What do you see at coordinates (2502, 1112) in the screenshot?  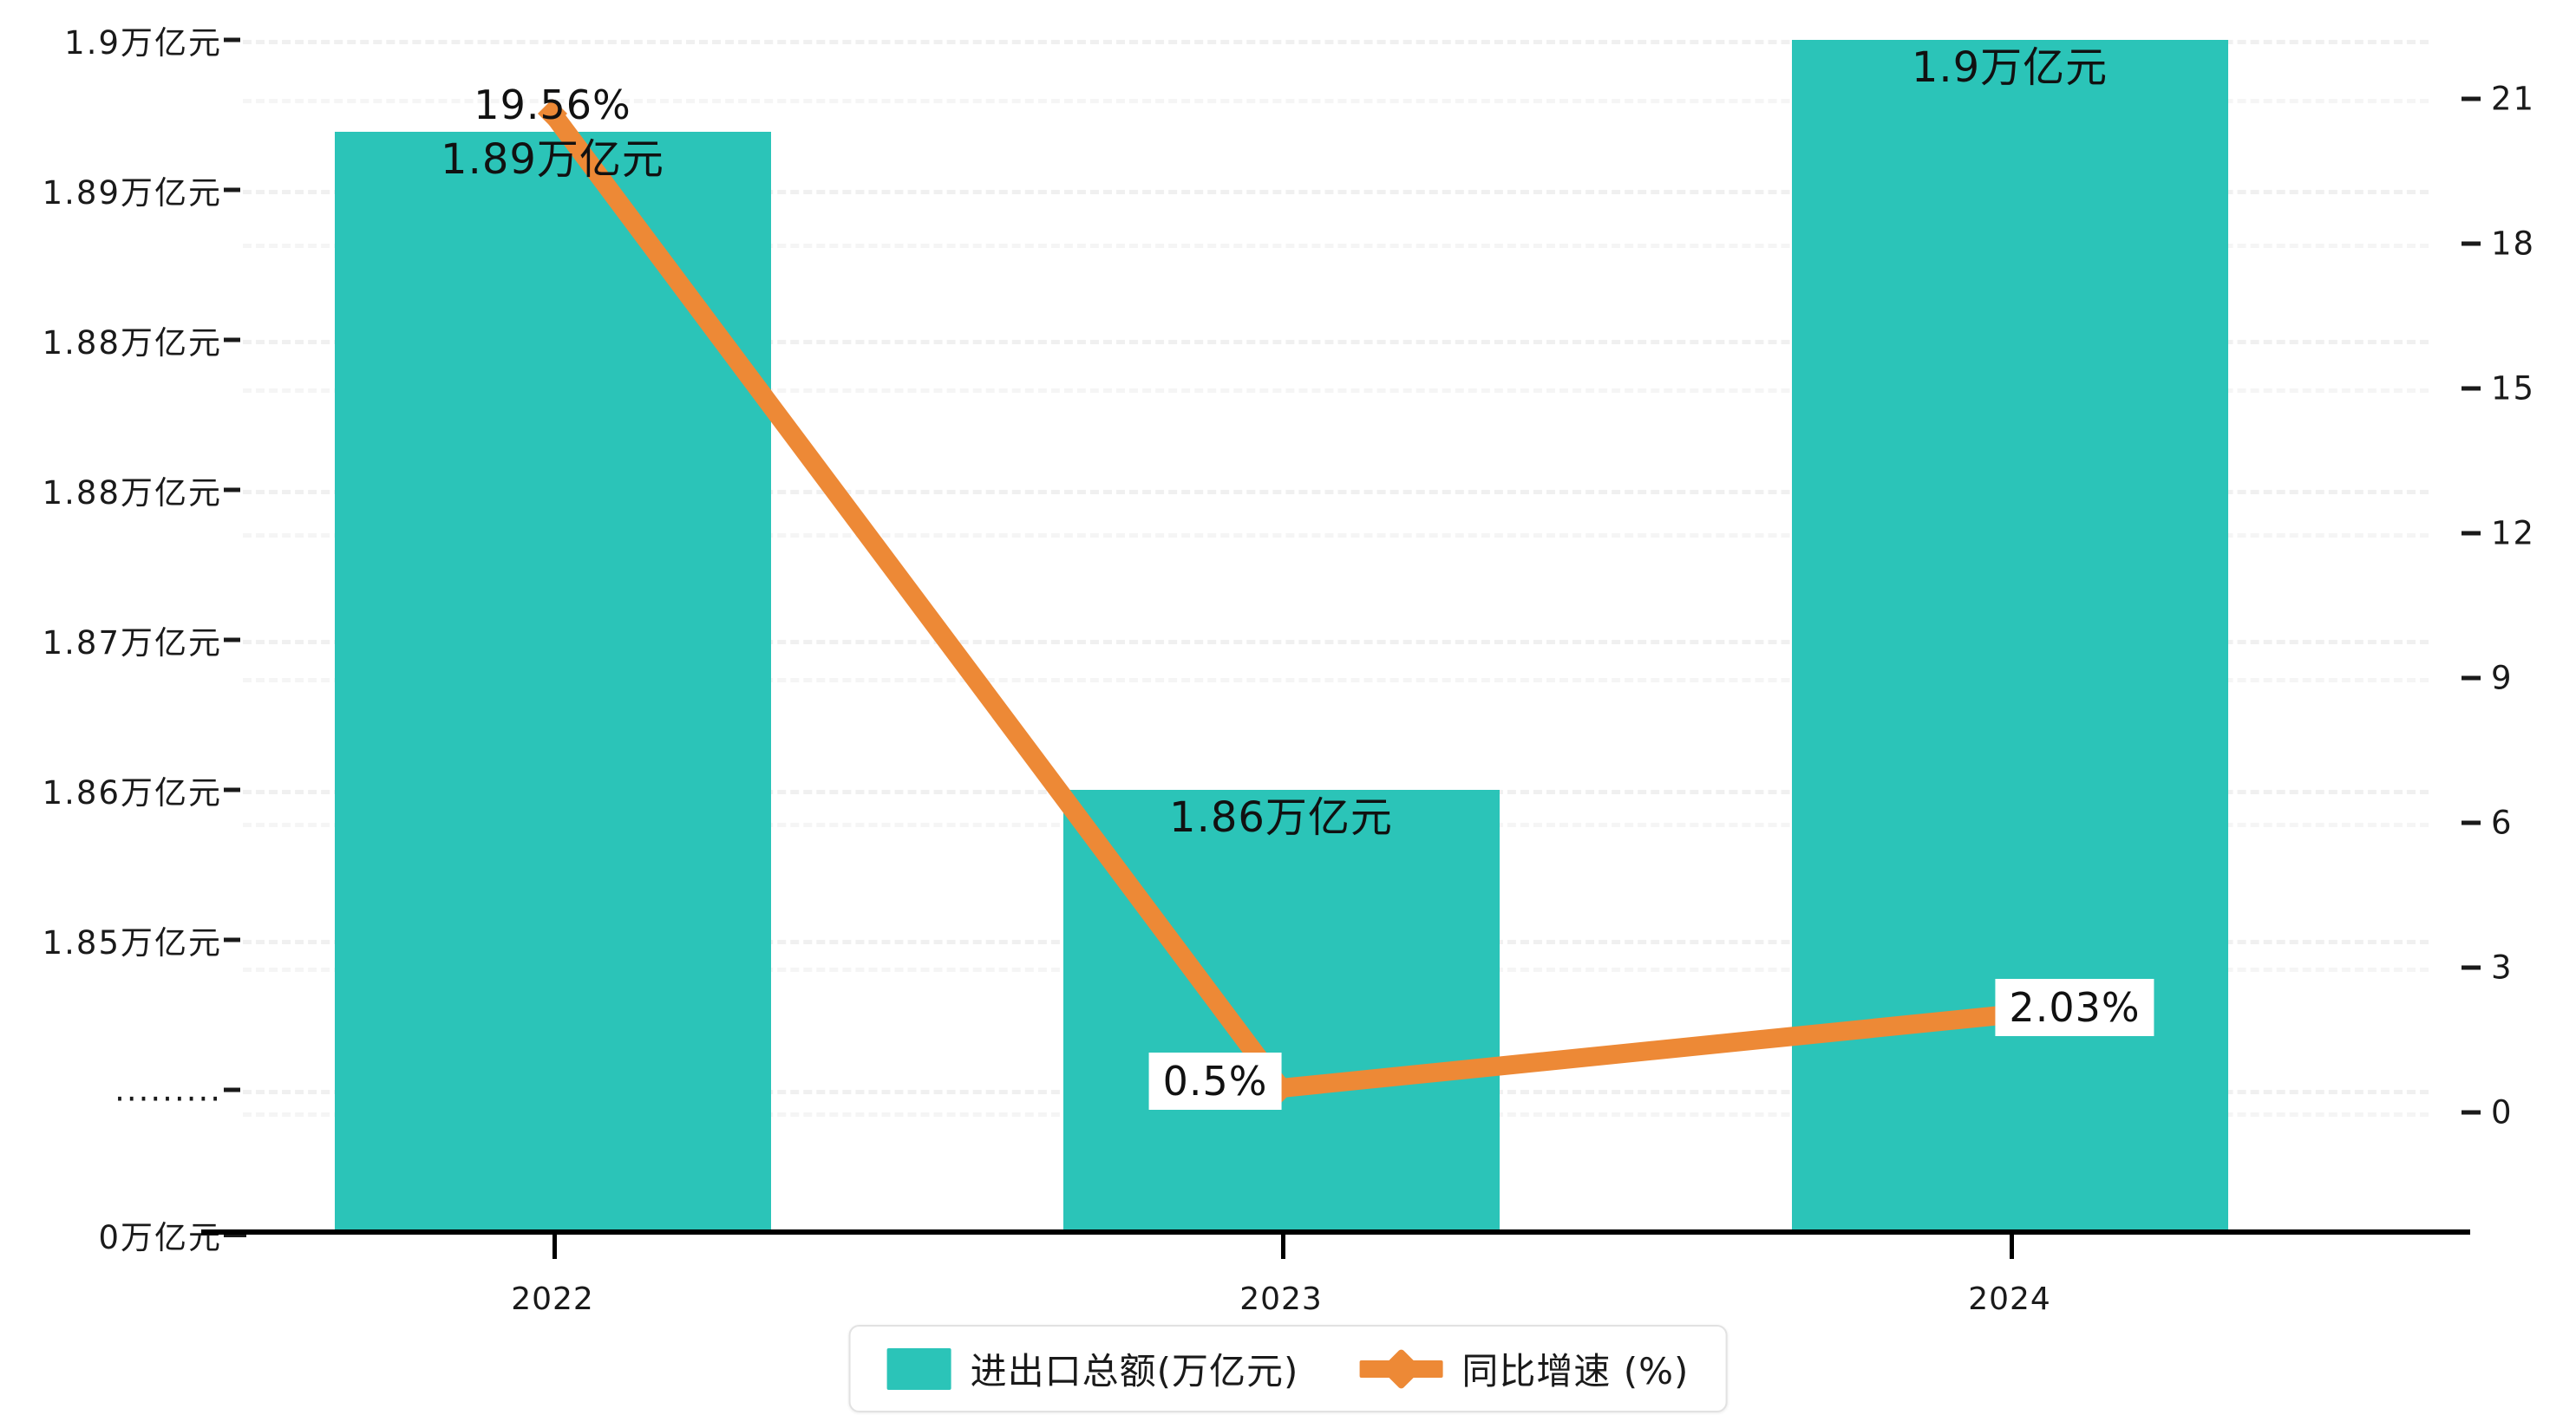 I see `y-axis-right-label: 0` at bounding box center [2502, 1112].